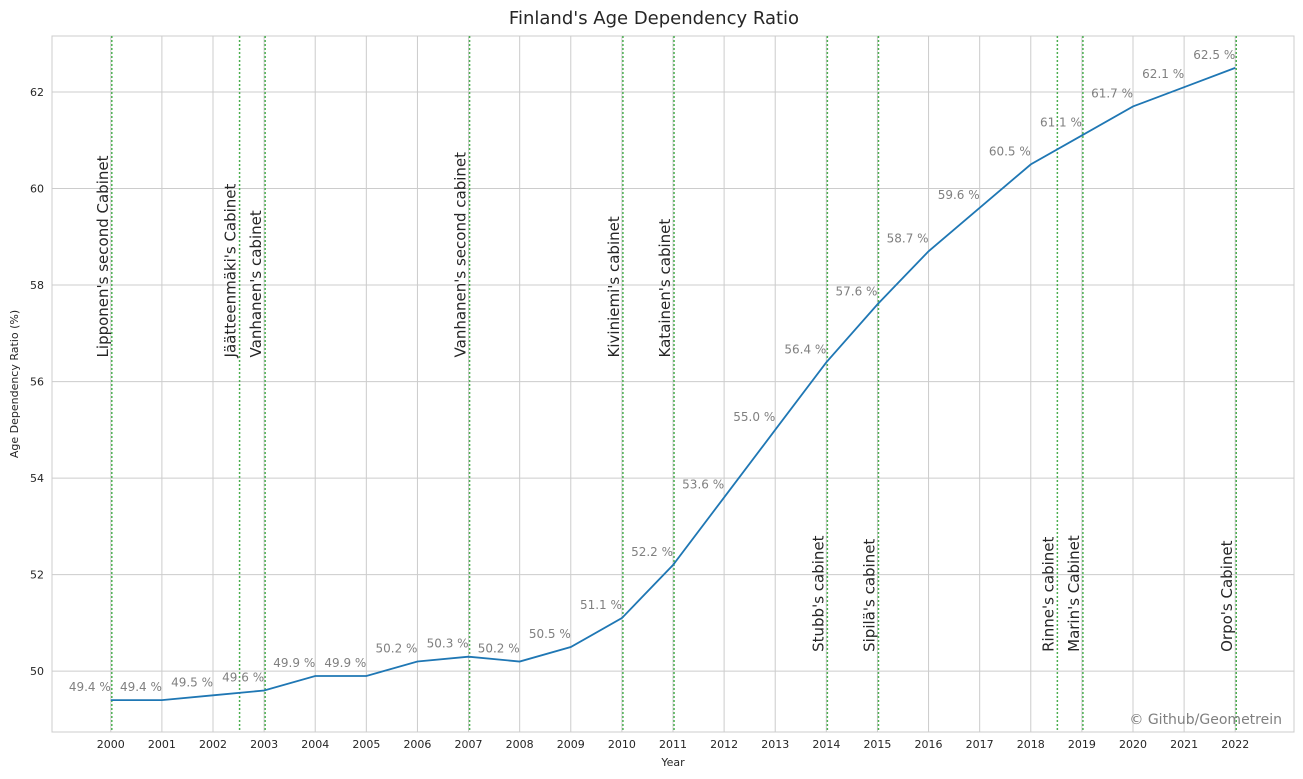 Image resolution: width=1303 pixels, height=779 pixels. Describe the element at coordinates (857, 291) in the screenshot. I see `data-label: 57.6 %` at that location.